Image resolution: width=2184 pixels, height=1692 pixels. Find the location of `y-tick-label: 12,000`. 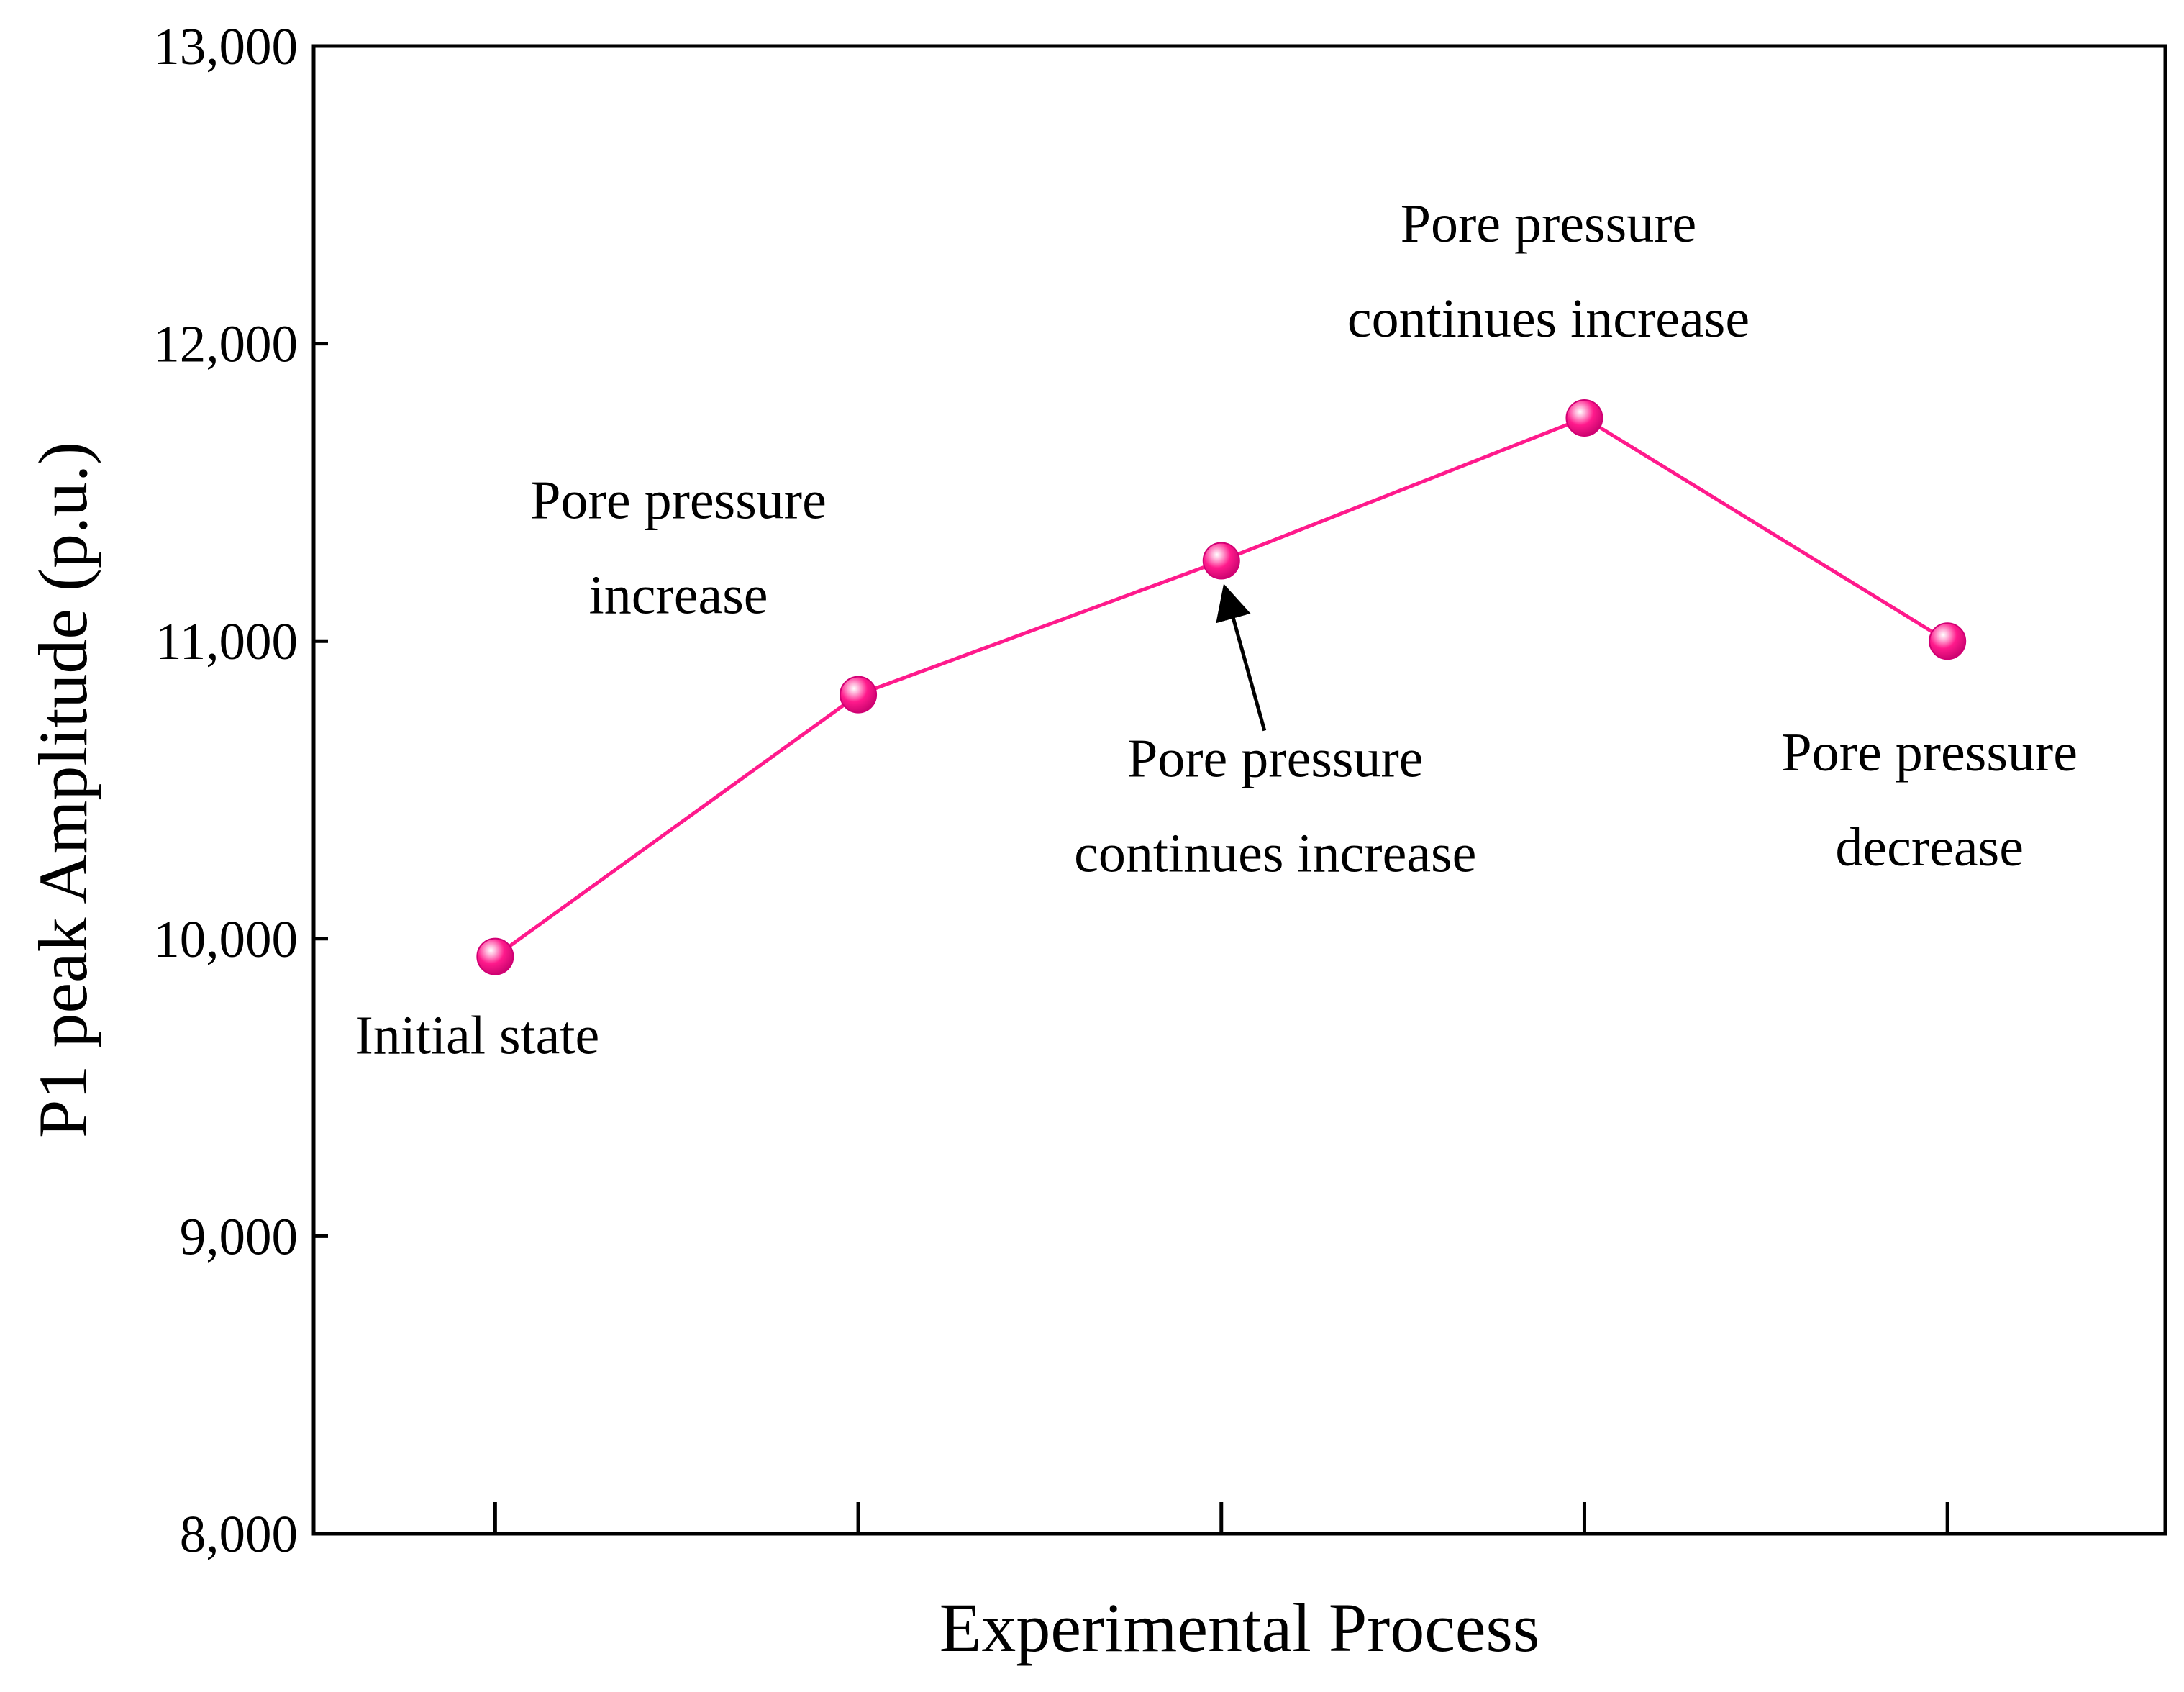

y-tick-label: 12,000 is located at coordinates (225, 344).